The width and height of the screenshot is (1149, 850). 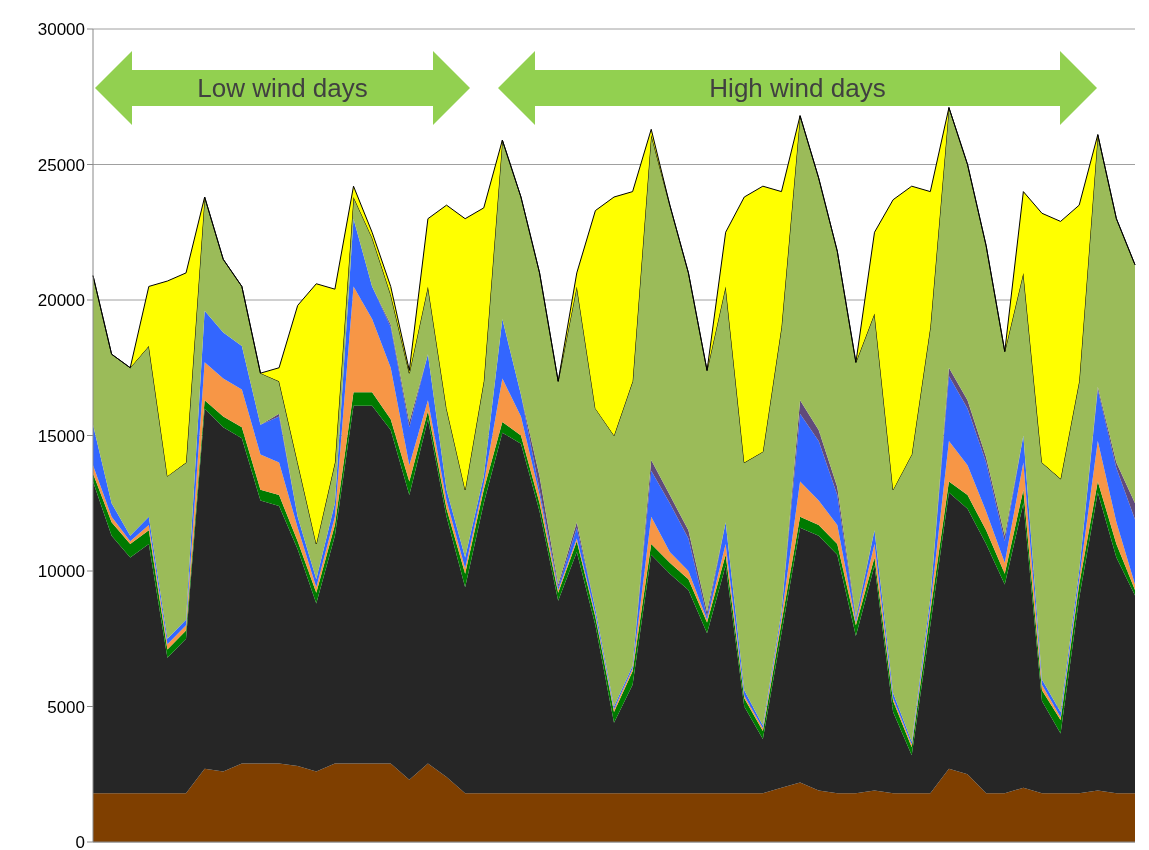 I want to click on y-tick-label: 10000, so click(x=61, y=572).